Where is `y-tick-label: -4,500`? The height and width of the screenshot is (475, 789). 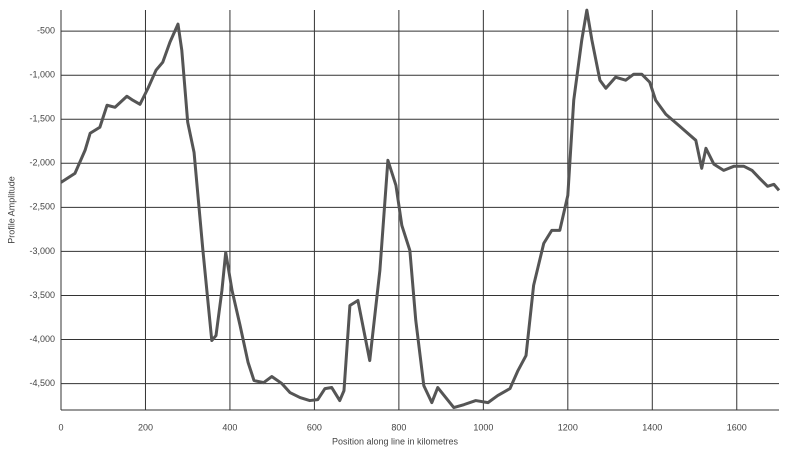 y-tick-label: -4,500 is located at coordinates (42, 383).